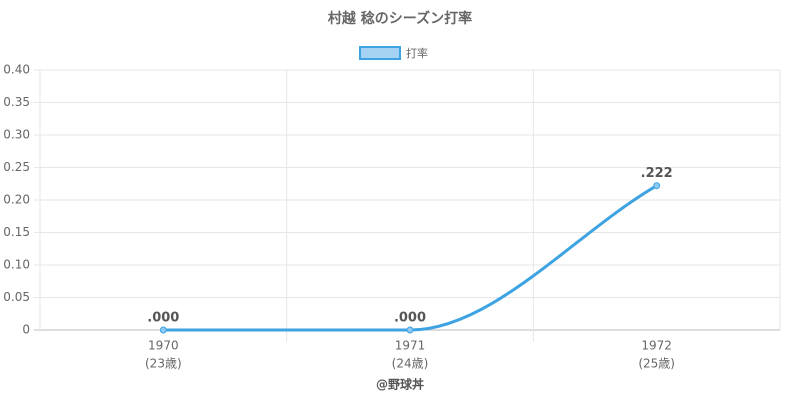 Image resolution: width=800 pixels, height=400 pixels. I want to click on legend-label: 打率, so click(417, 53).